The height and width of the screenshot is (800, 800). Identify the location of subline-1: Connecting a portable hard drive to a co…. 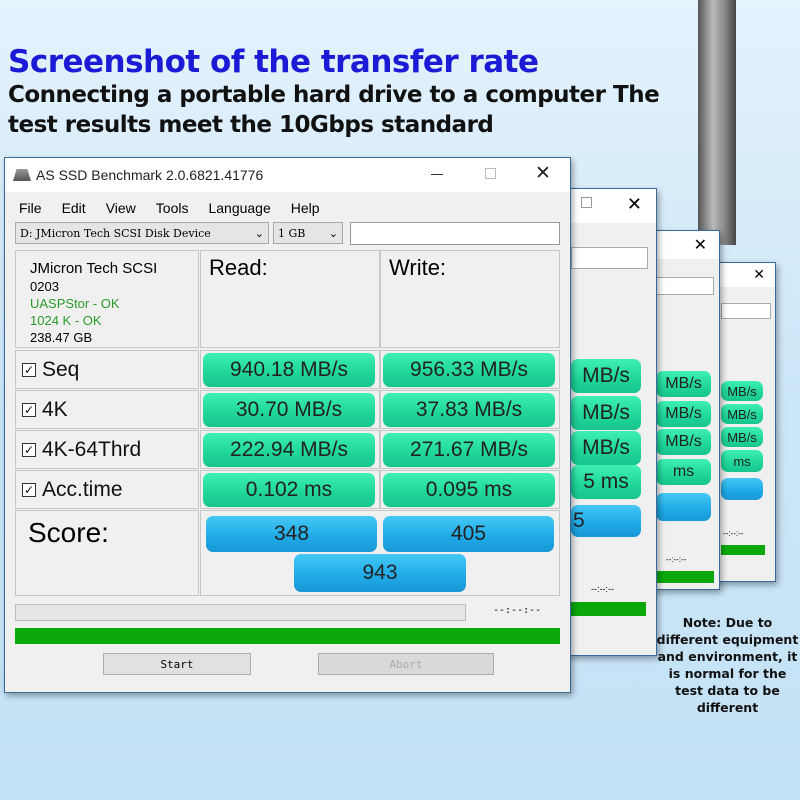
(334, 95).